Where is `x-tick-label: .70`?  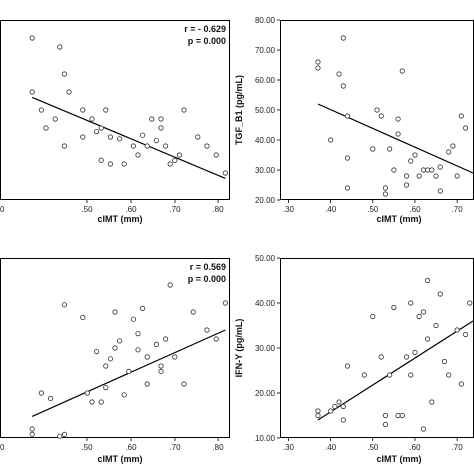
x-tick-label: .70 is located at coordinates (175, 447).